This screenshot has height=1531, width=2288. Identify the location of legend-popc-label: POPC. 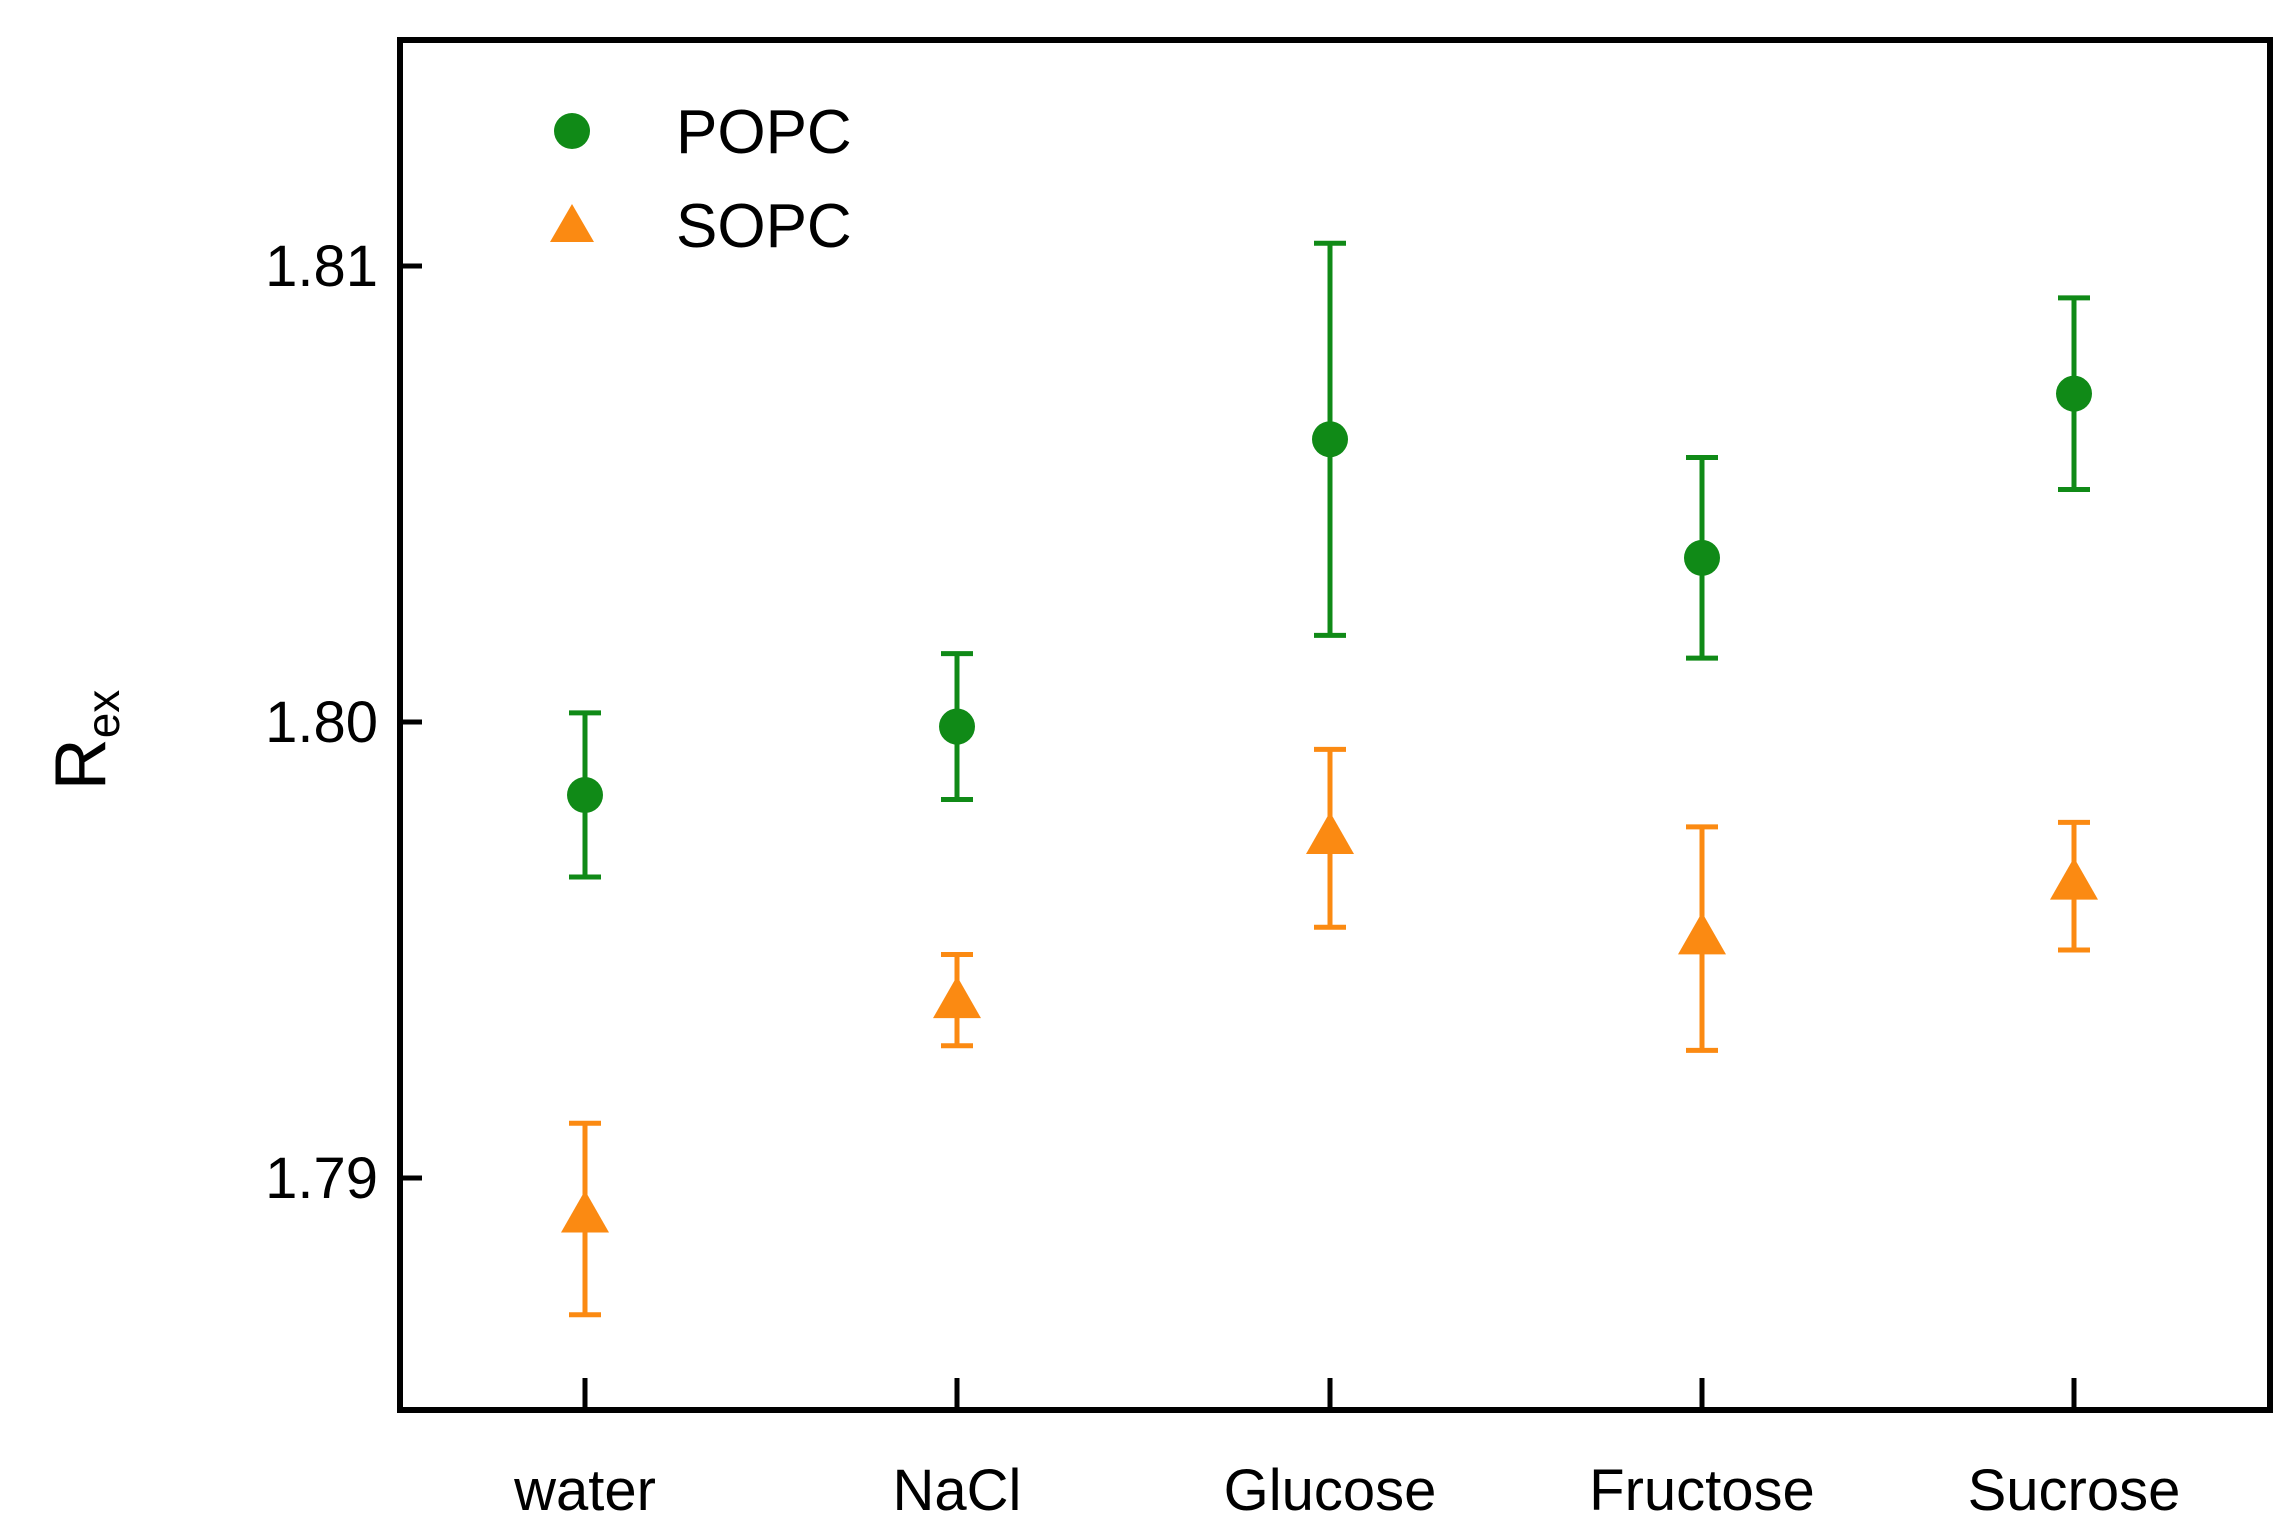
(764, 132).